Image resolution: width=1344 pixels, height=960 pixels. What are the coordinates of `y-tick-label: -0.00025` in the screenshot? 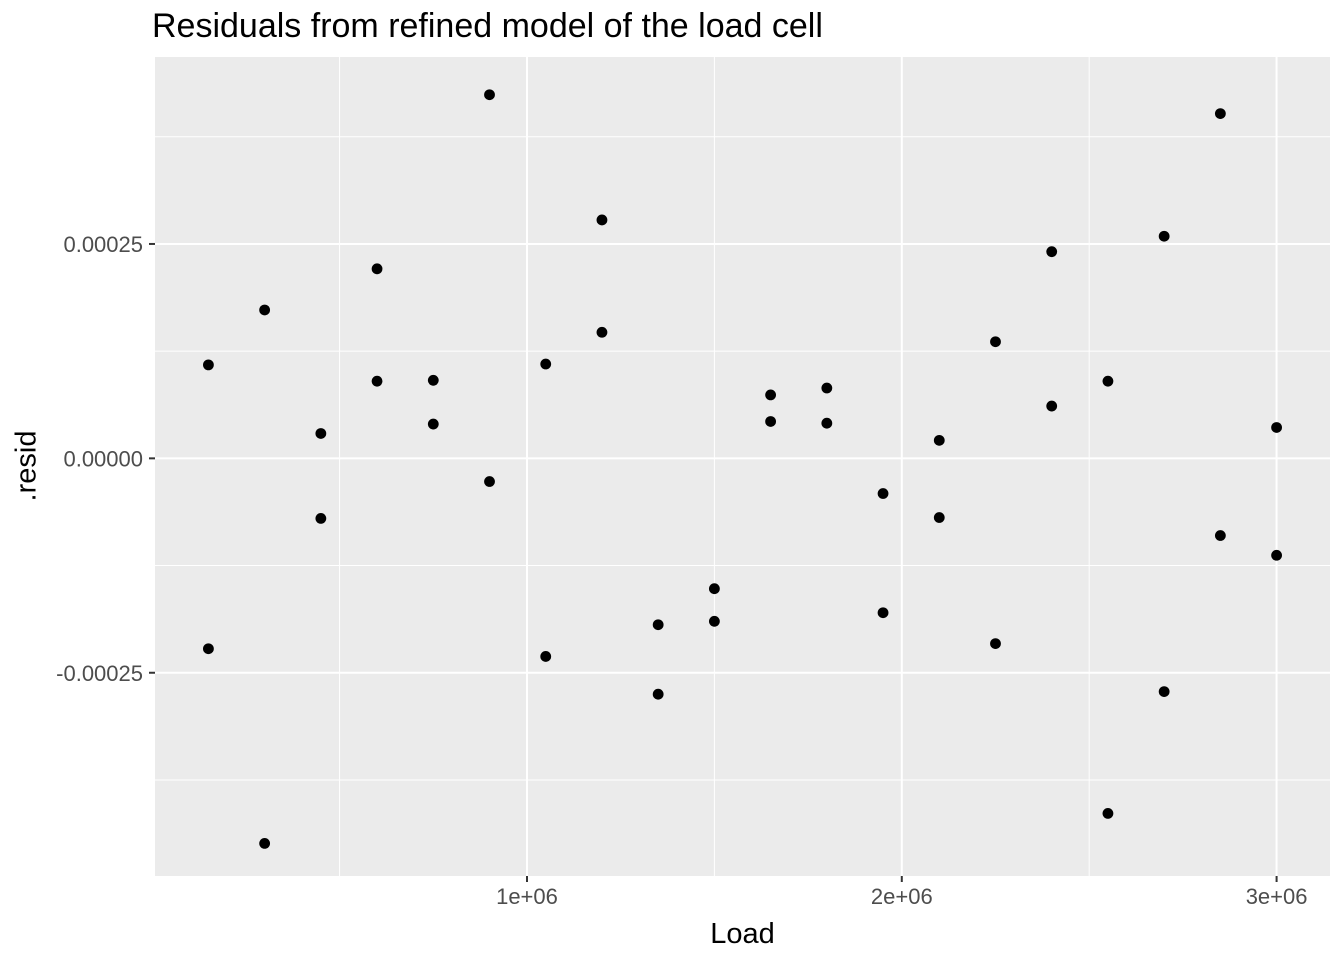 It's located at (99, 673).